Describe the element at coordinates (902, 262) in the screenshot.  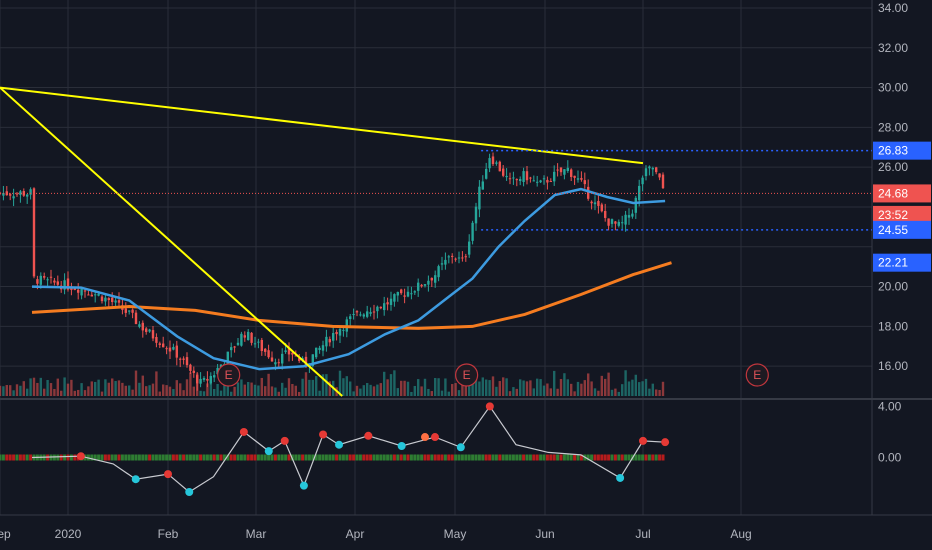
I see `price-badge: 22.21` at that location.